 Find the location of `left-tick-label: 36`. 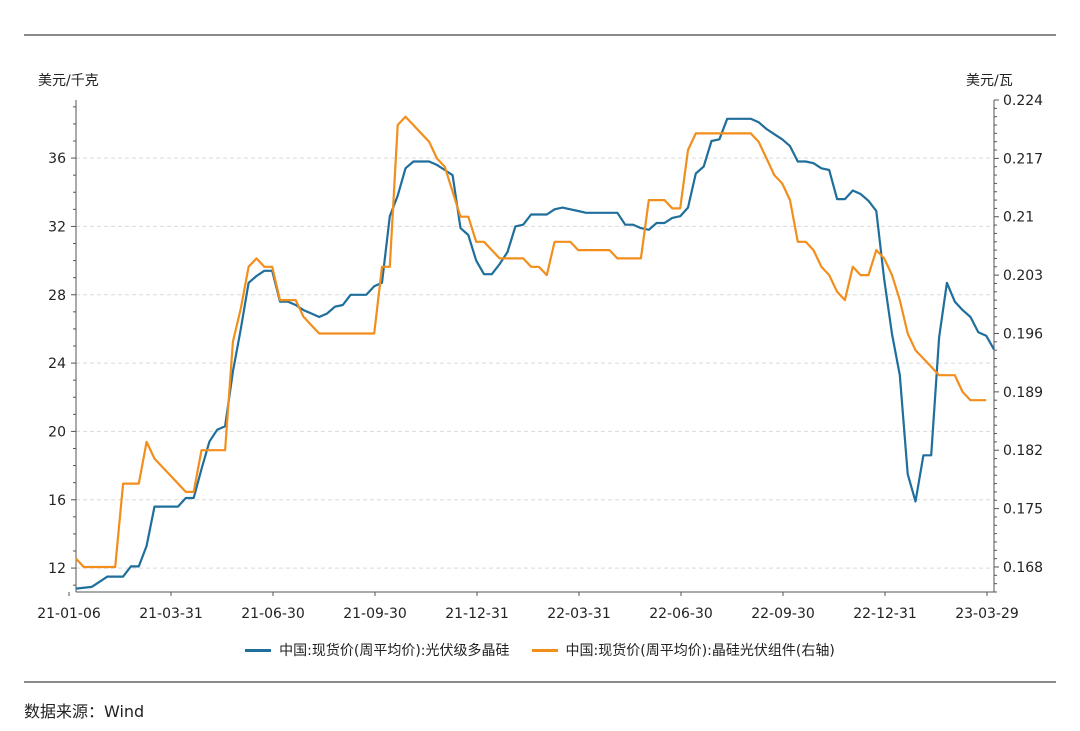

left-tick-label: 36 is located at coordinates (57, 159).